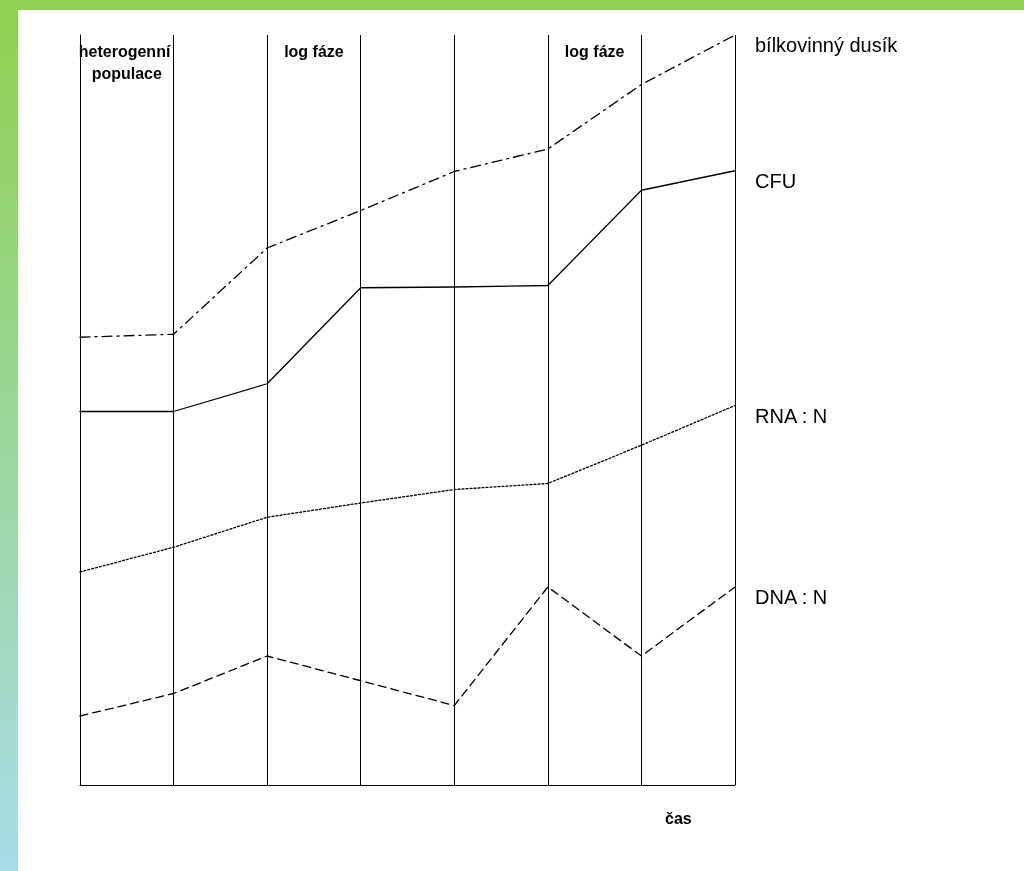 Image resolution: width=1024 pixels, height=871 pixels. What do you see at coordinates (827, 45) in the screenshot?
I see `series-label: bílkovinný dusík` at bounding box center [827, 45].